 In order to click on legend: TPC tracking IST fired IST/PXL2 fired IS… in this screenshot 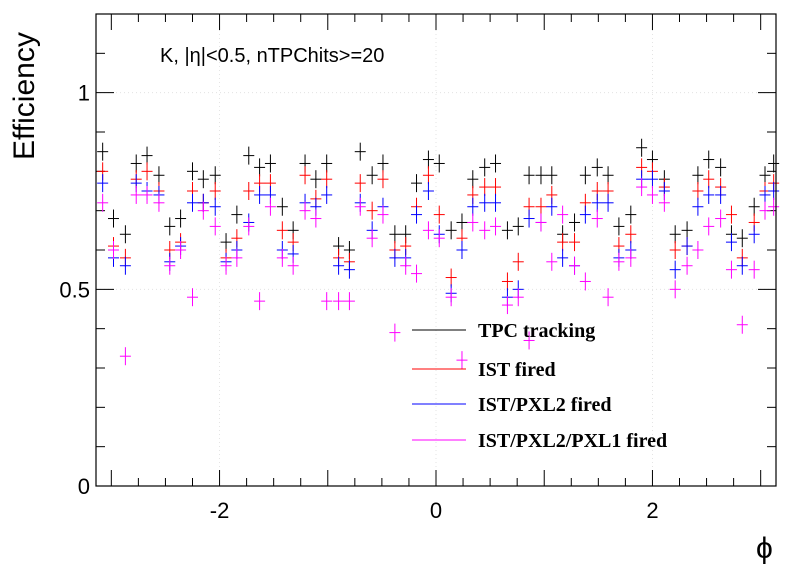, I will do `click(539, 386)`.